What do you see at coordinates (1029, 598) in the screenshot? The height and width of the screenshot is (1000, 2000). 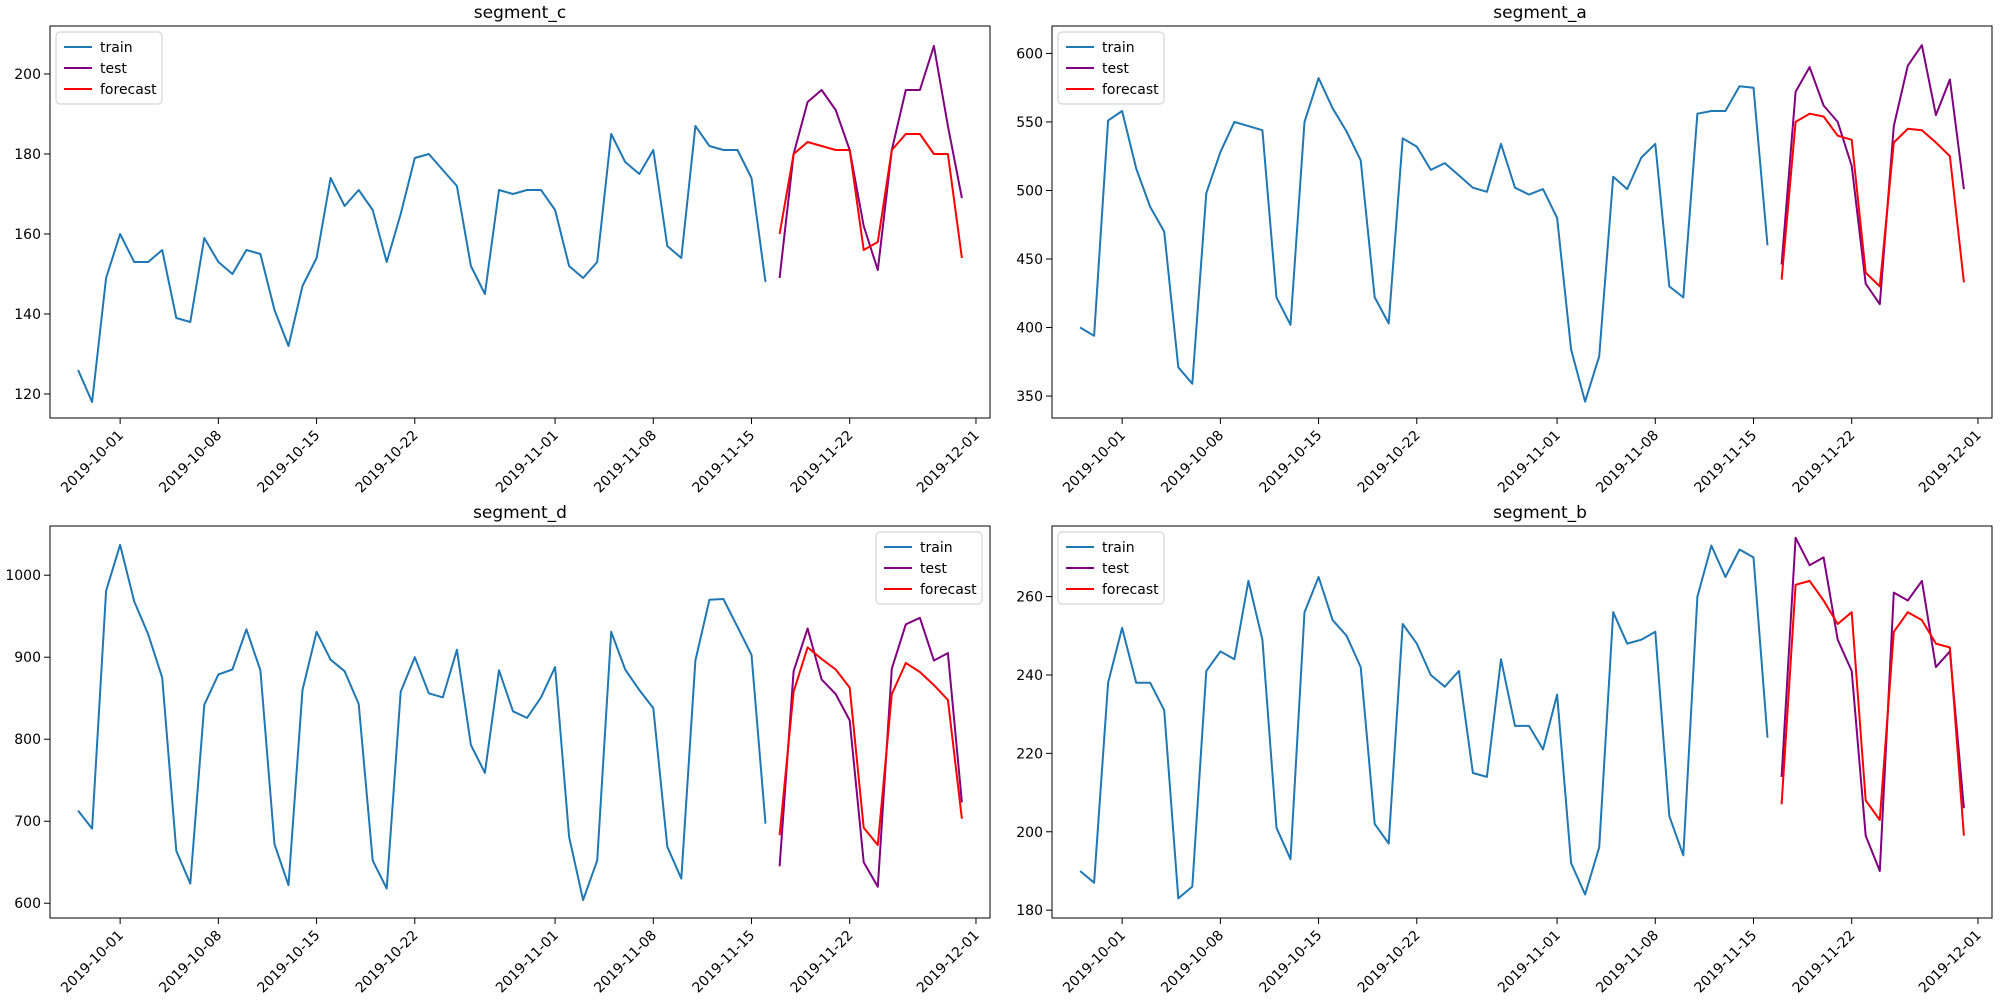 I see `y-tick-label: 260` at bounding box center [1029, 598].